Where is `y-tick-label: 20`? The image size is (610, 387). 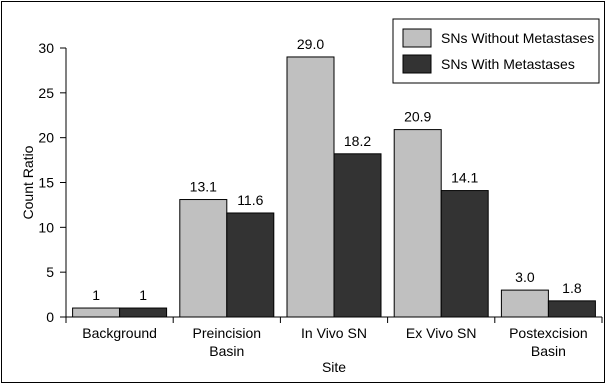
y-tick-label: 20 is located at coordinates (46, 138).